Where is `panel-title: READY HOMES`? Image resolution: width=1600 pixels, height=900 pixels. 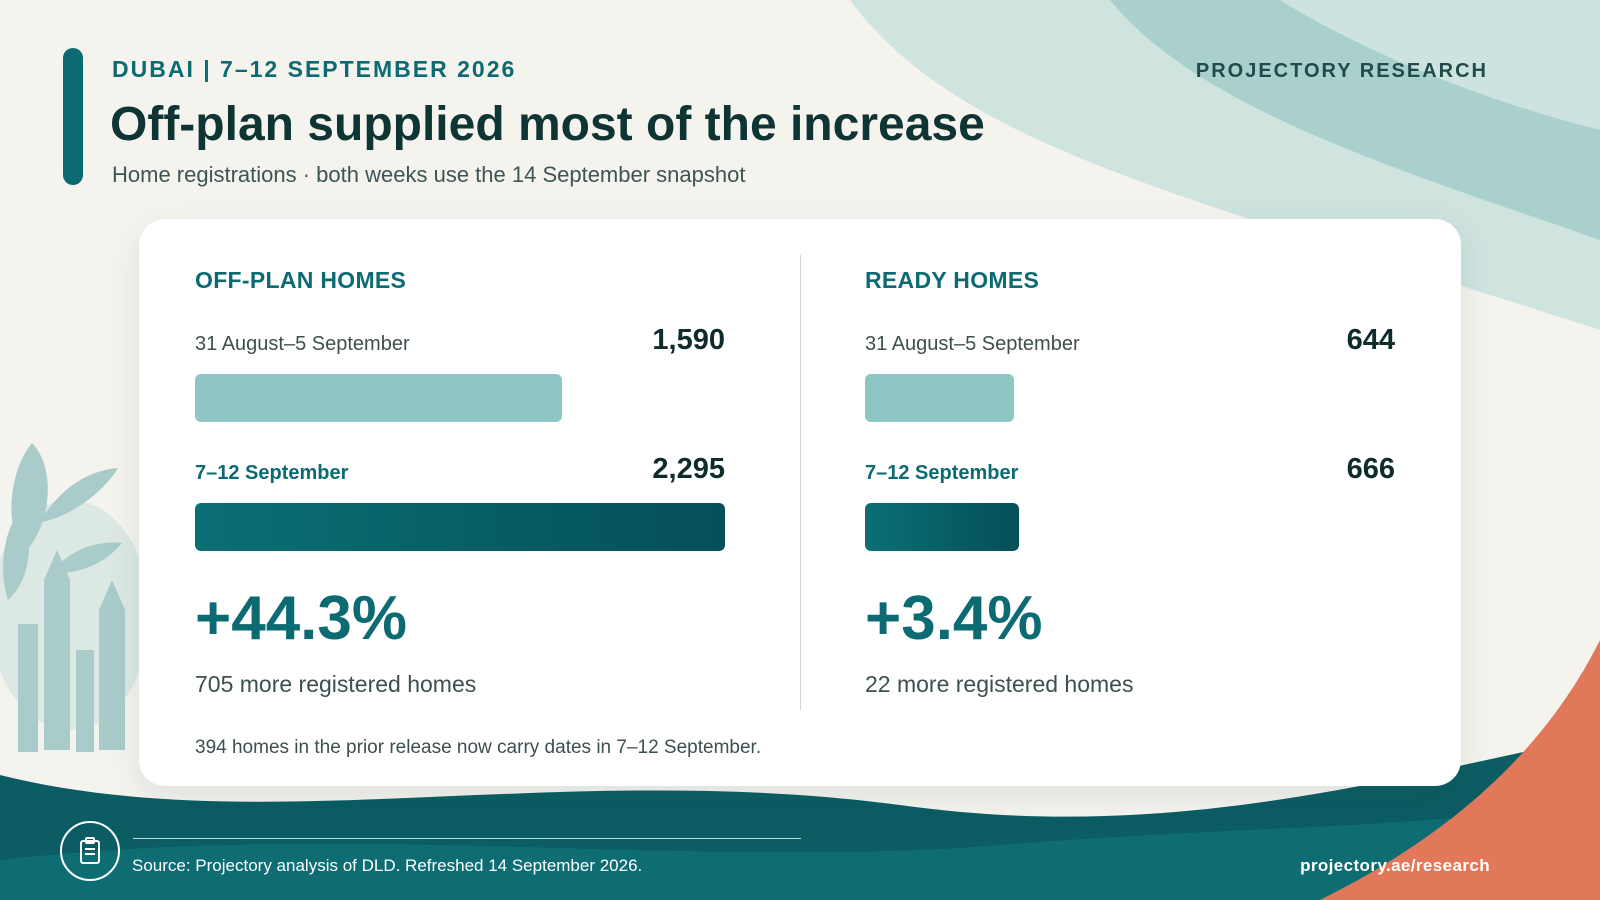 panel-title: READY HOMES is located at coordinates (952, 280).